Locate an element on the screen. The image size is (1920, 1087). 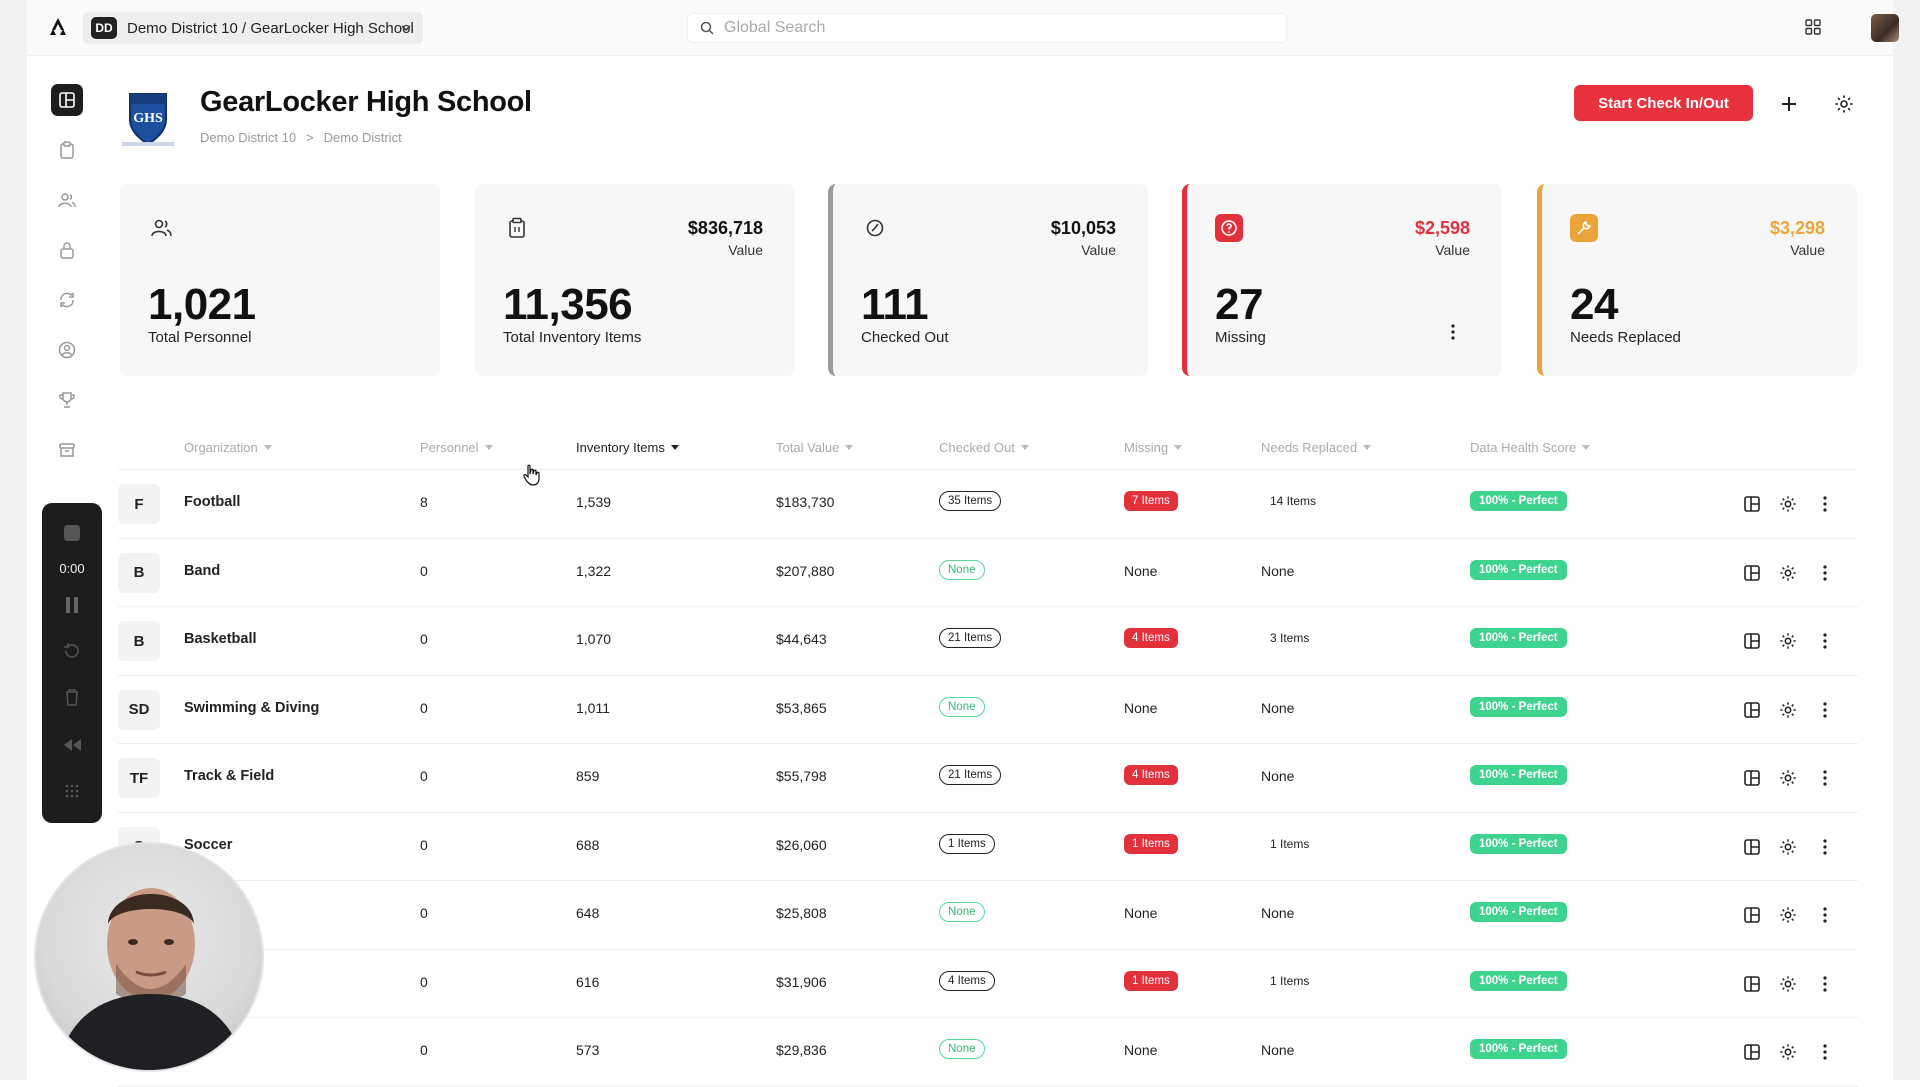
column-header-missing: Missing is located at coordinates (1153, 447).